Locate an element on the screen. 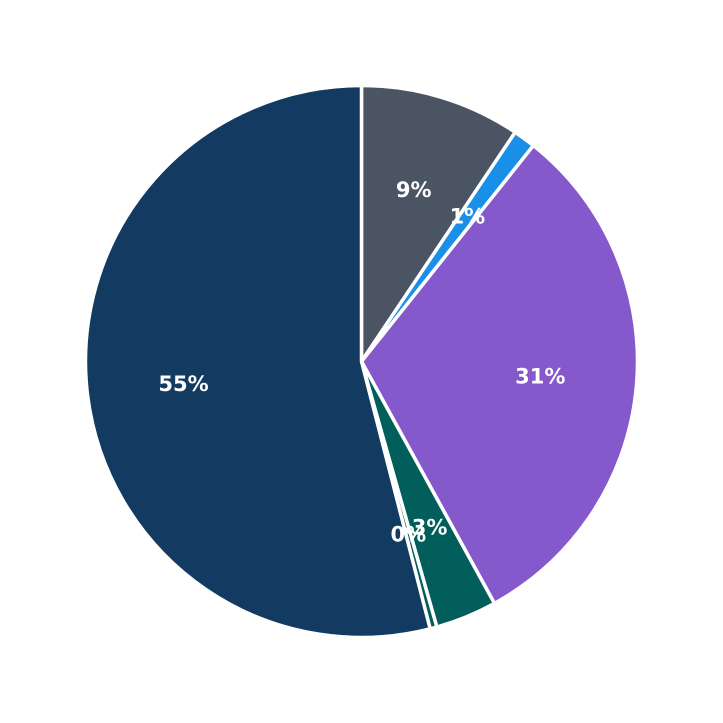 The width and height of the screenshot is (723, 723). pie-slice-label-4: 0% is located at coordinates (408, 535).